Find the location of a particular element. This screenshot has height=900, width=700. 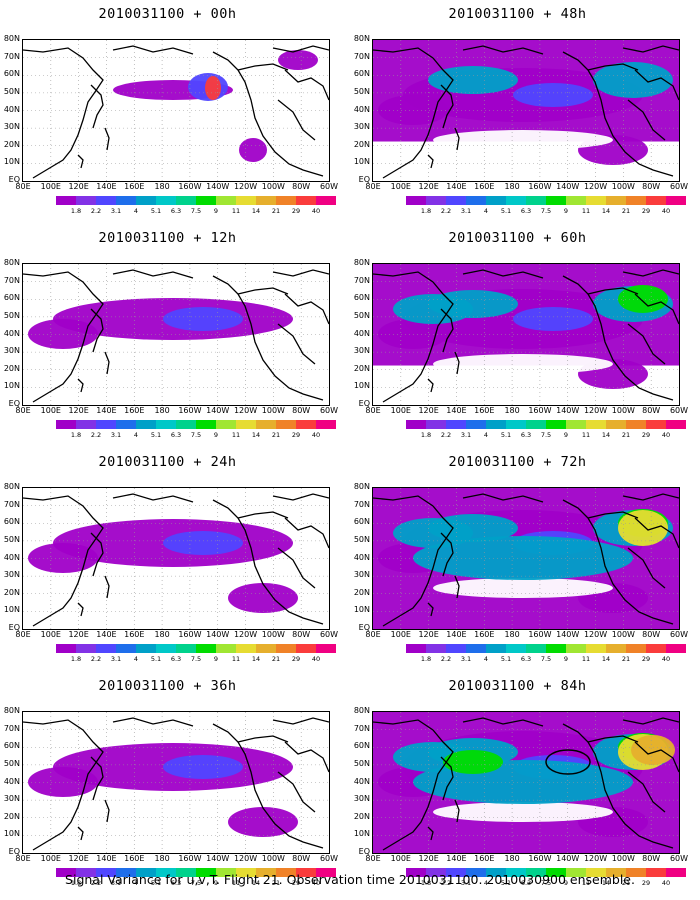

colorbar-label: 7.5 is located at coordinates (546, 883).